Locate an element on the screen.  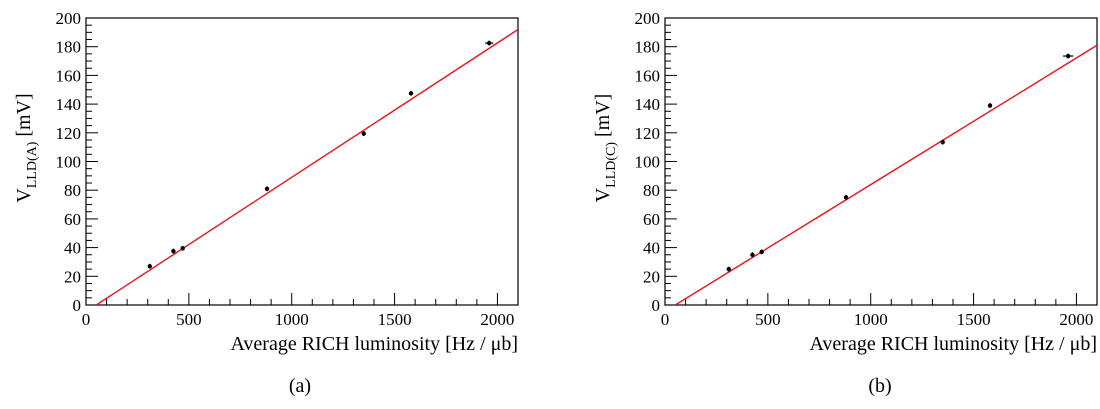
y-axis-title: VLLD(C) [mV] is located at coordinates (605, 148).